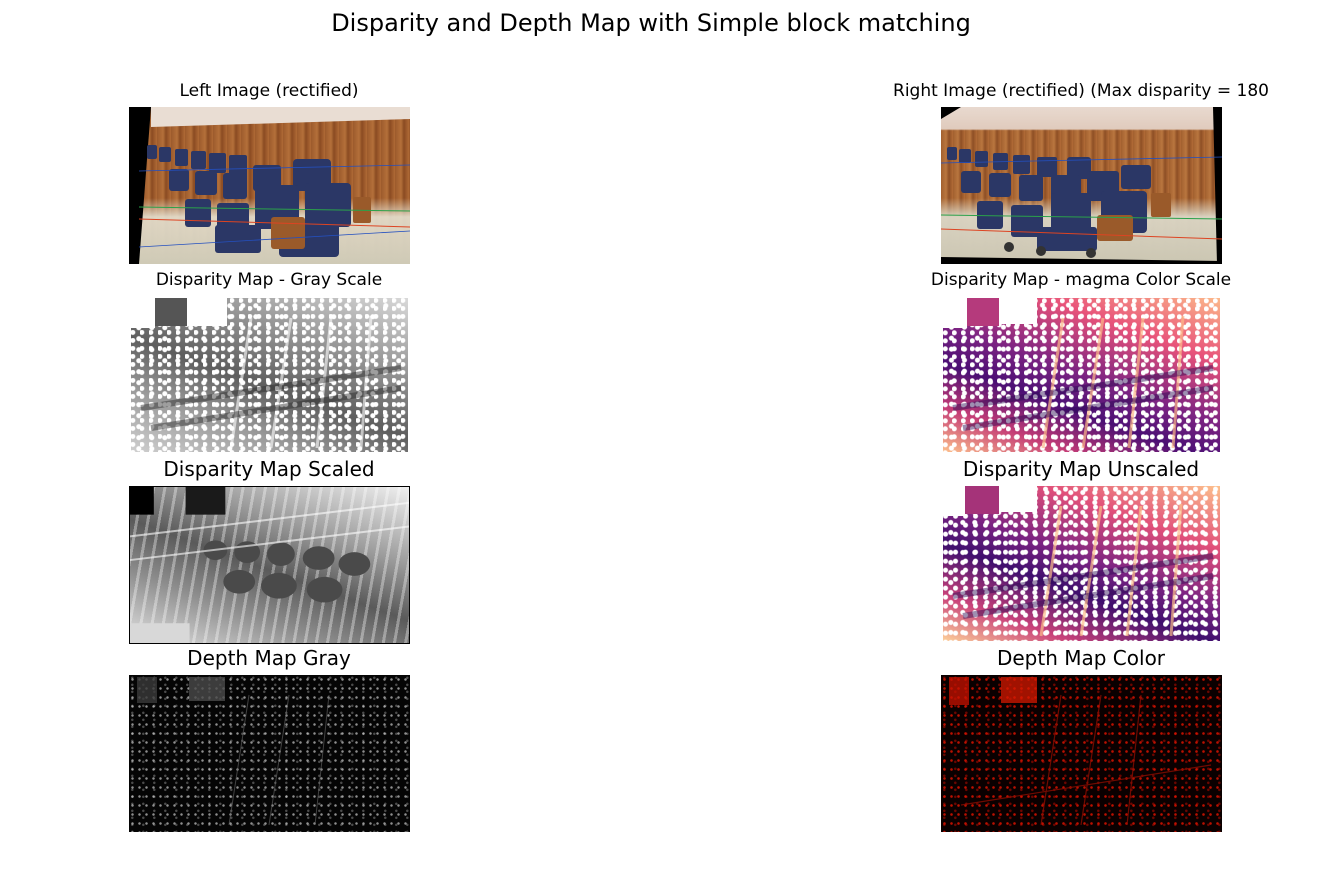 This screenshot has height=888, width=1341. Describe the element at coordinates (269, 91) in the screenshot. I see `left-image-title: Left Image (rectified)` at that location.